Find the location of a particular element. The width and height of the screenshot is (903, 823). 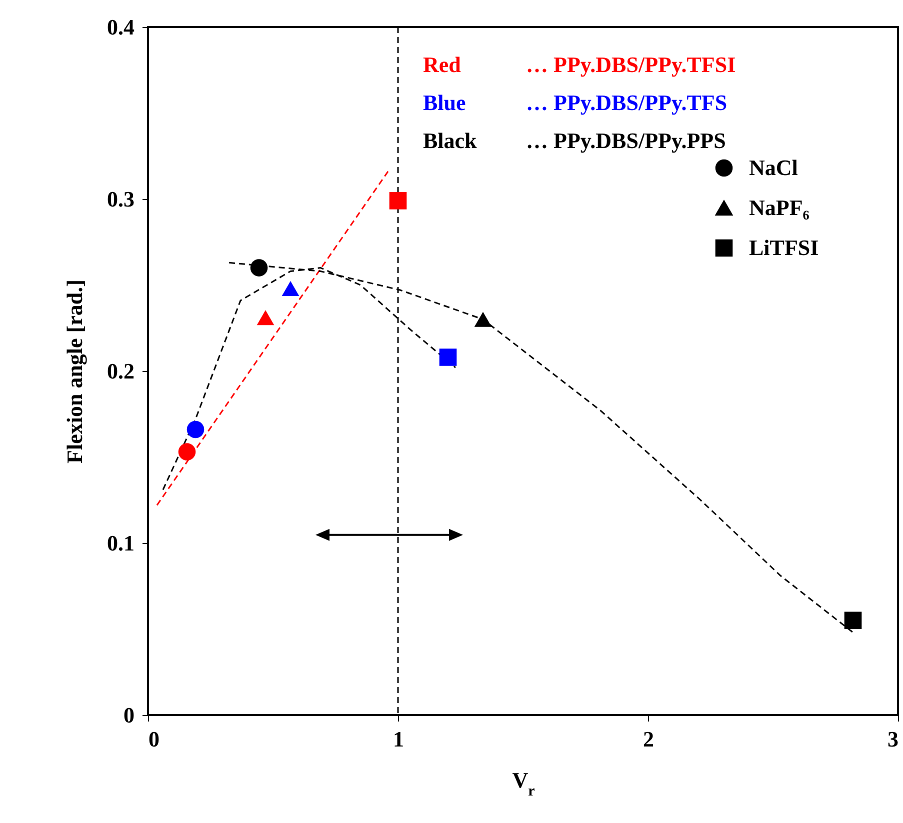

x-tick-label: 3 is located at coordinates (893, 739).